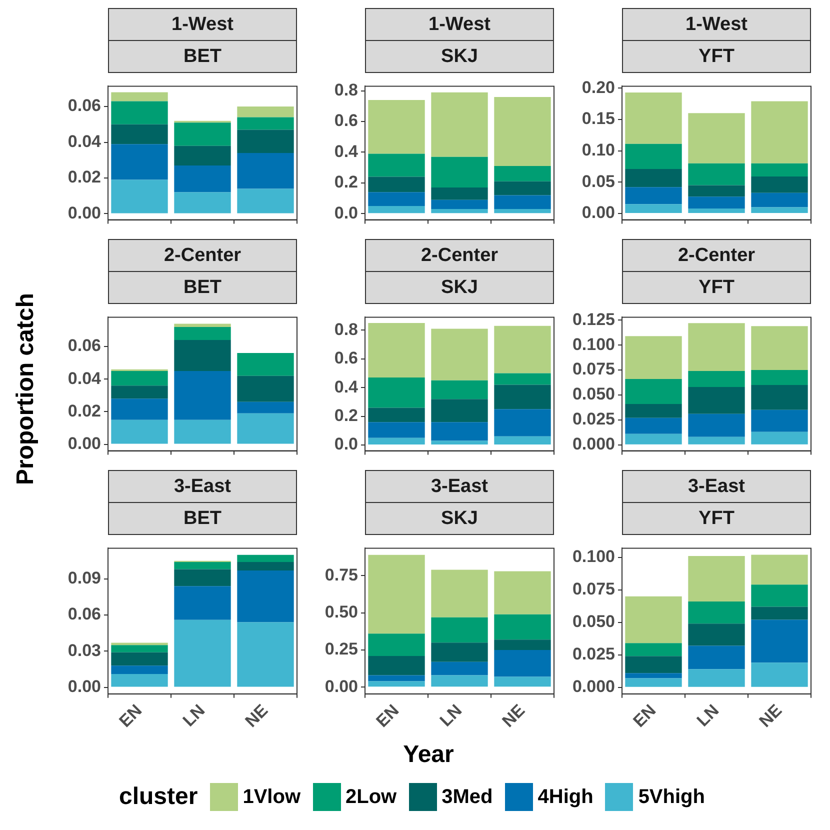 This screenshot has width=830, height=830. I want to click on y-tick-label: 0.075, so click(593, 589).